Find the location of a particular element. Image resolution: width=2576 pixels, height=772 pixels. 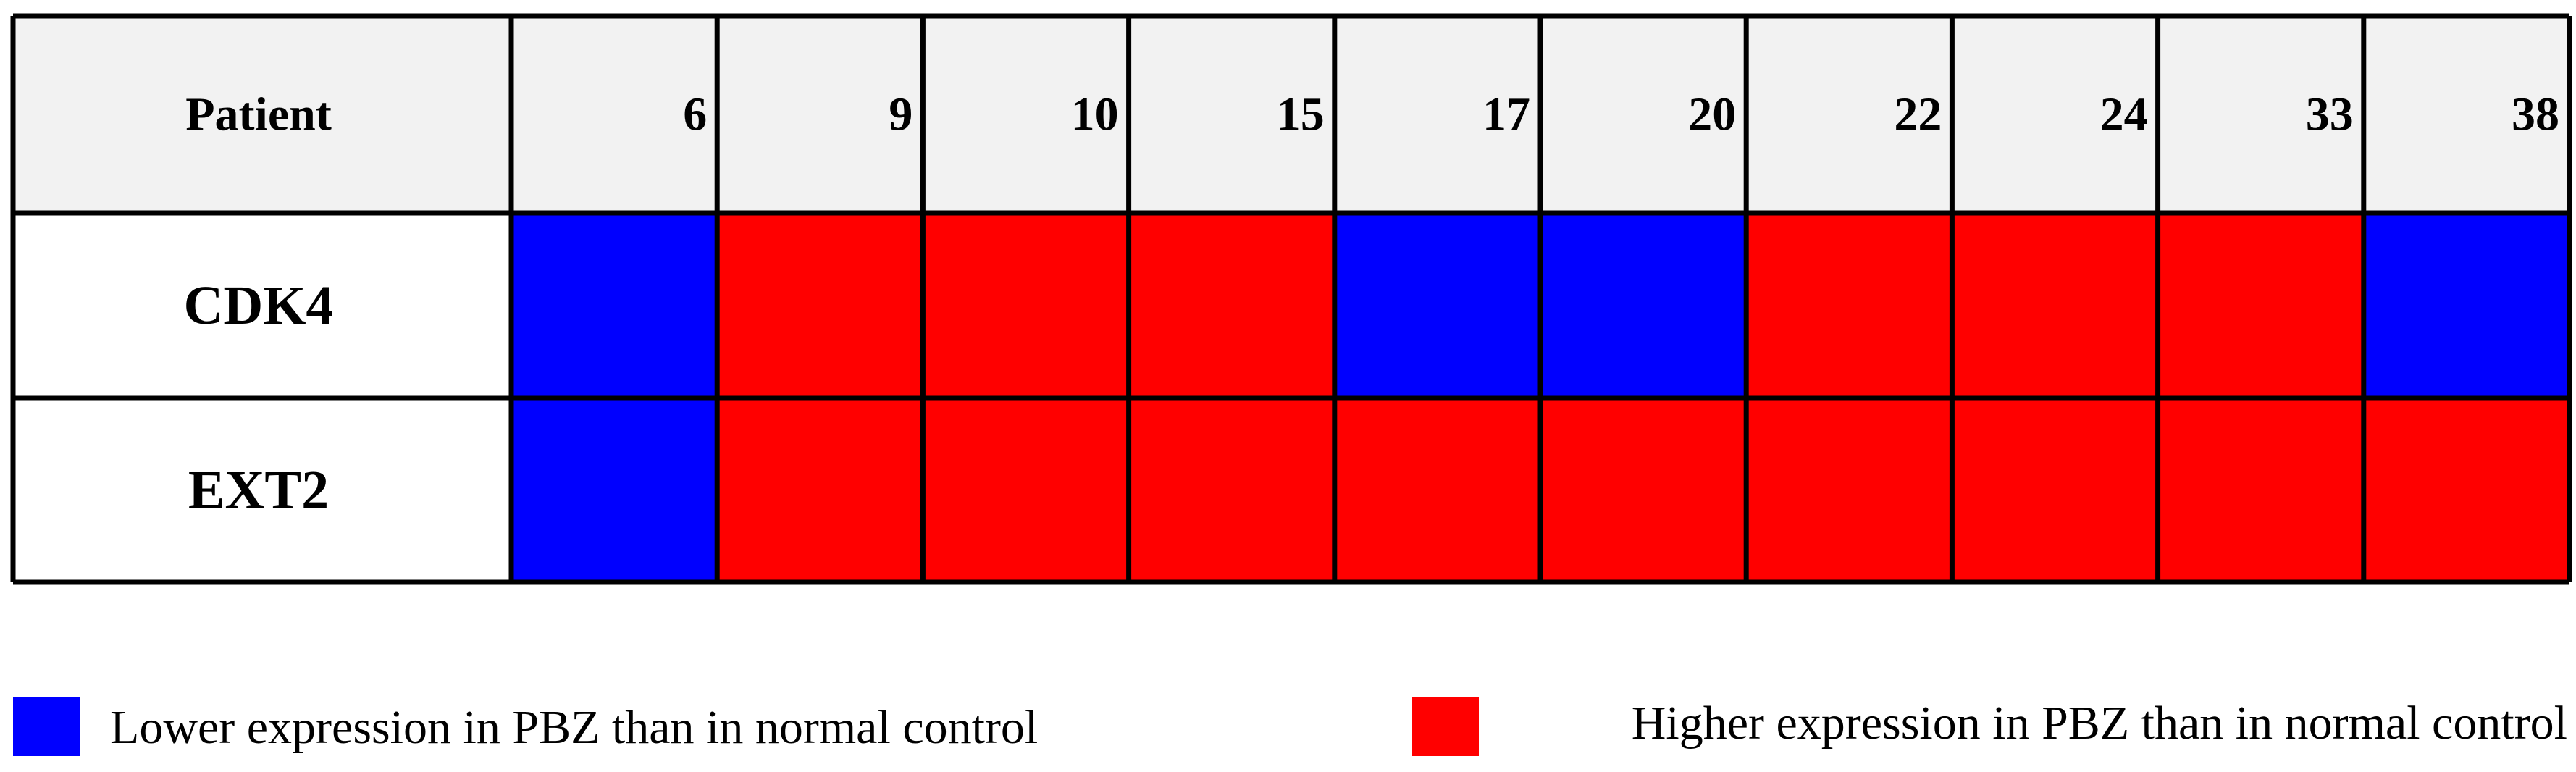

column-header-17: 17 is located at coordinates (1506, 115).